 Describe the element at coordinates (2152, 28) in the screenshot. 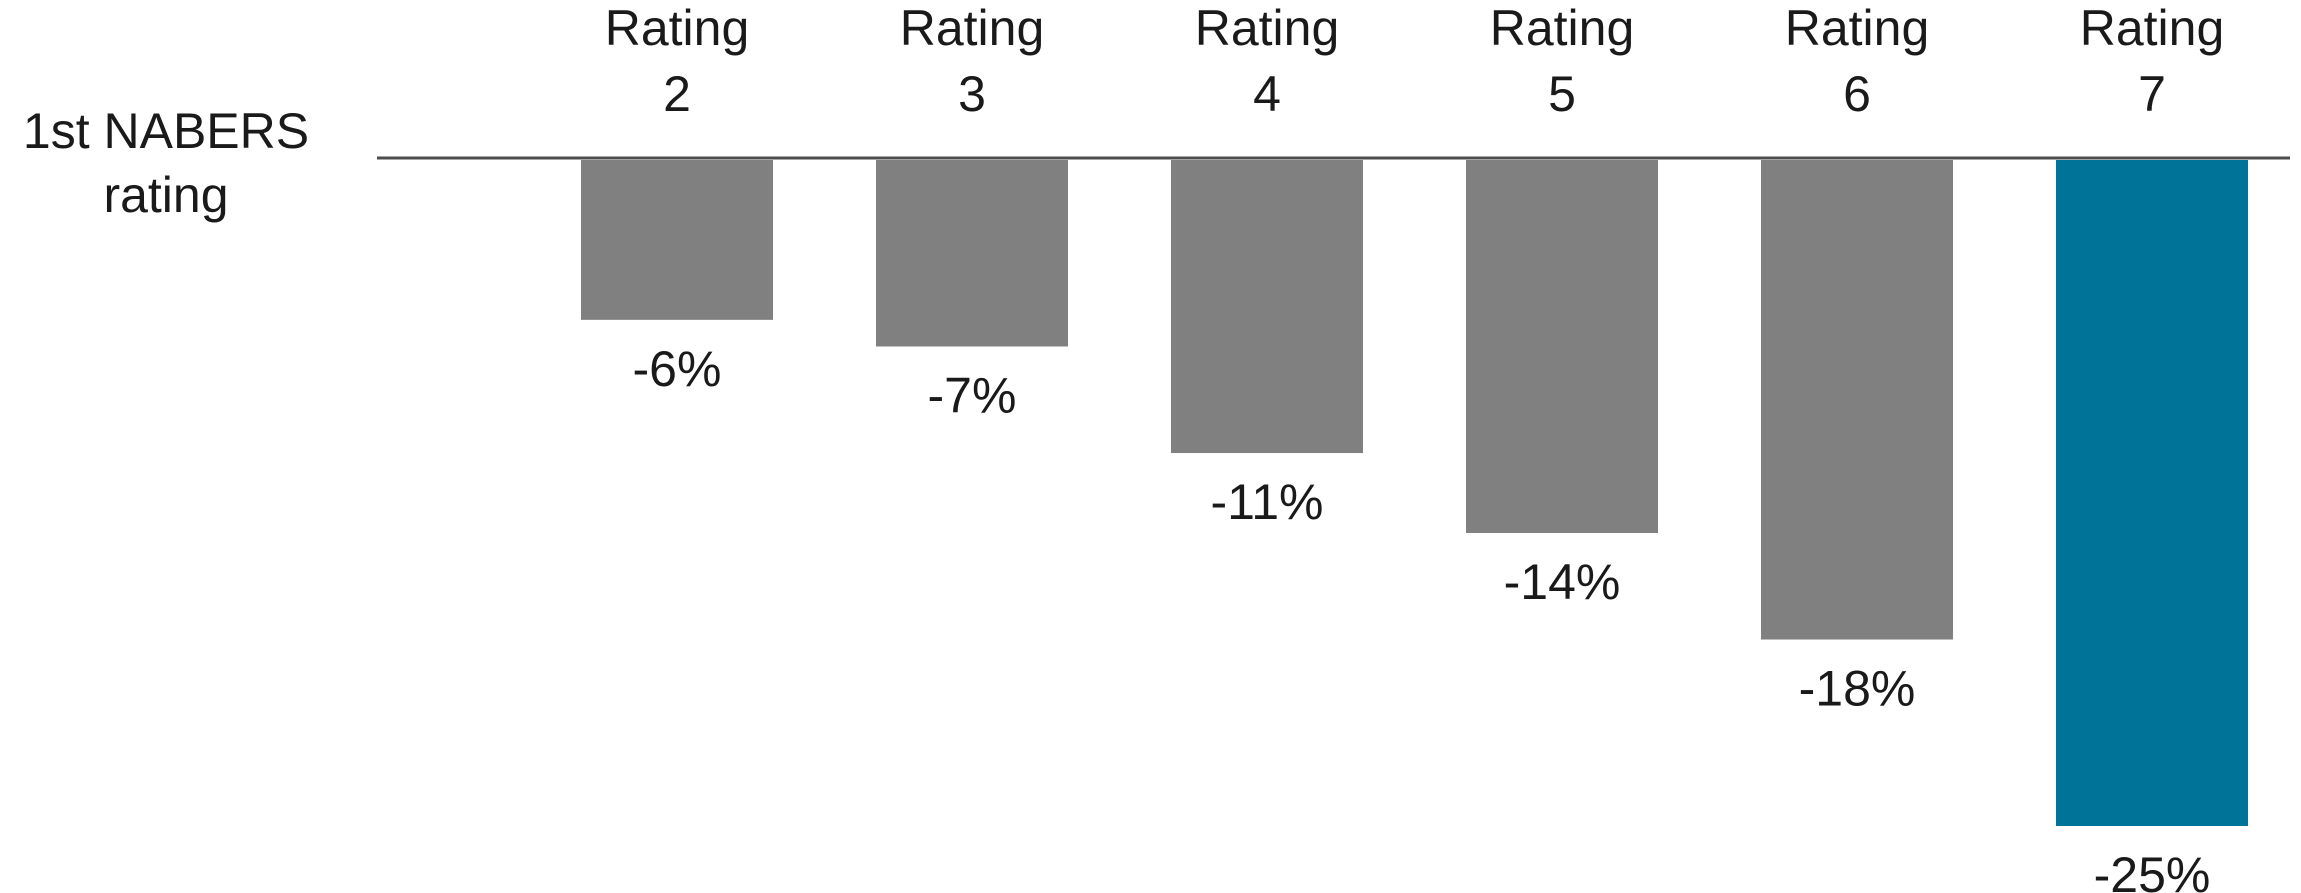

I see `category-label-7-line-1: Rating` at that location.